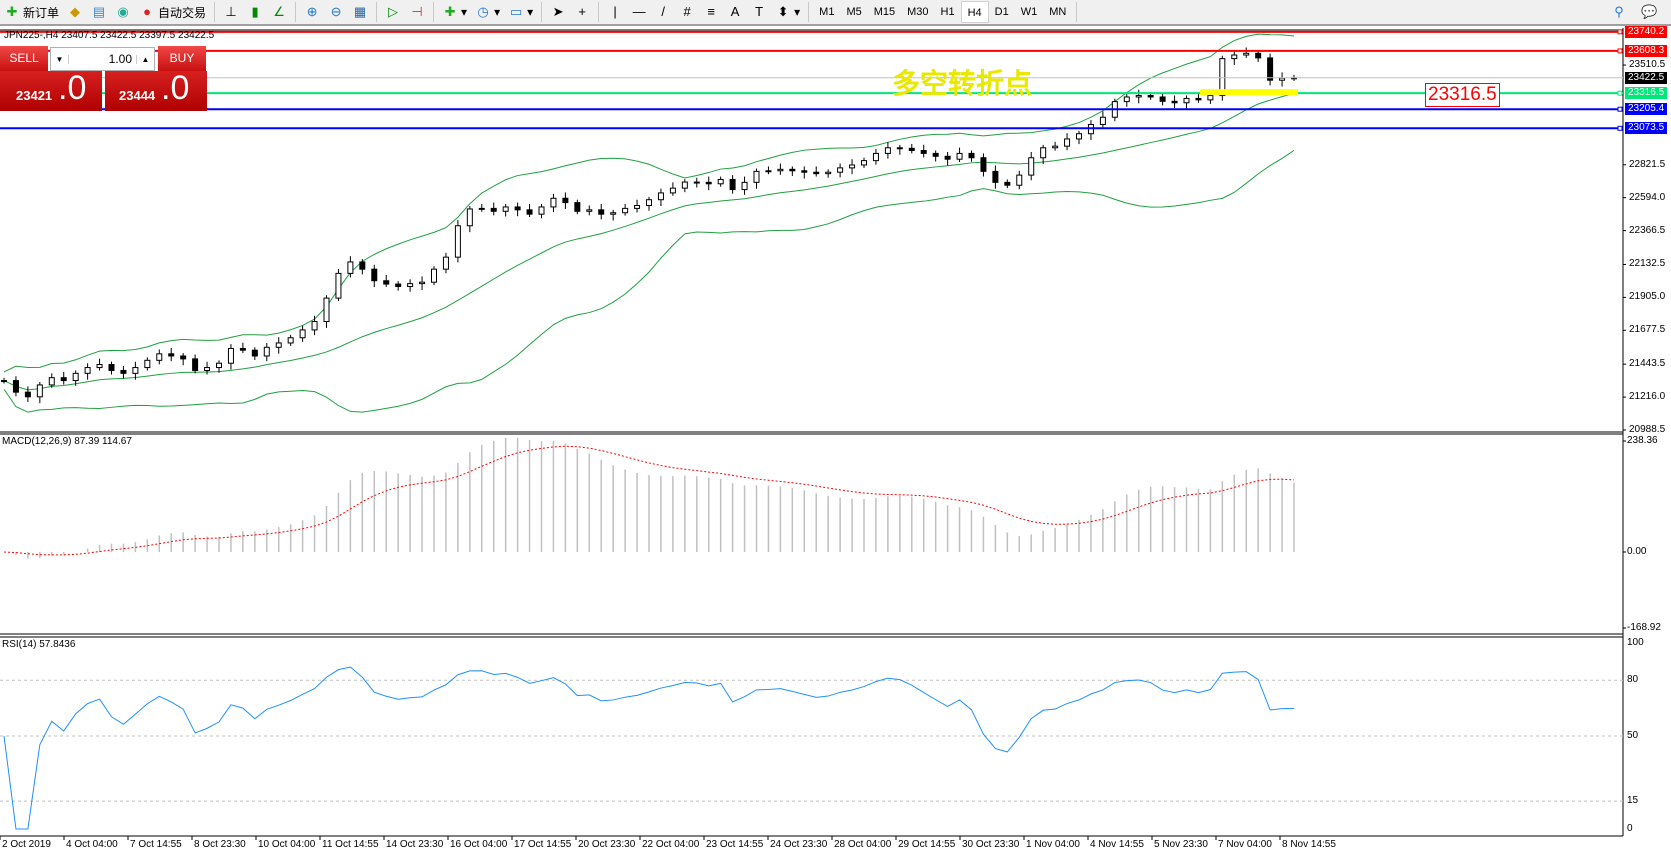 The width and height of the screenshot is (1671, 859). I want to click on candle-chart-button: ▮, so click(255, 12).